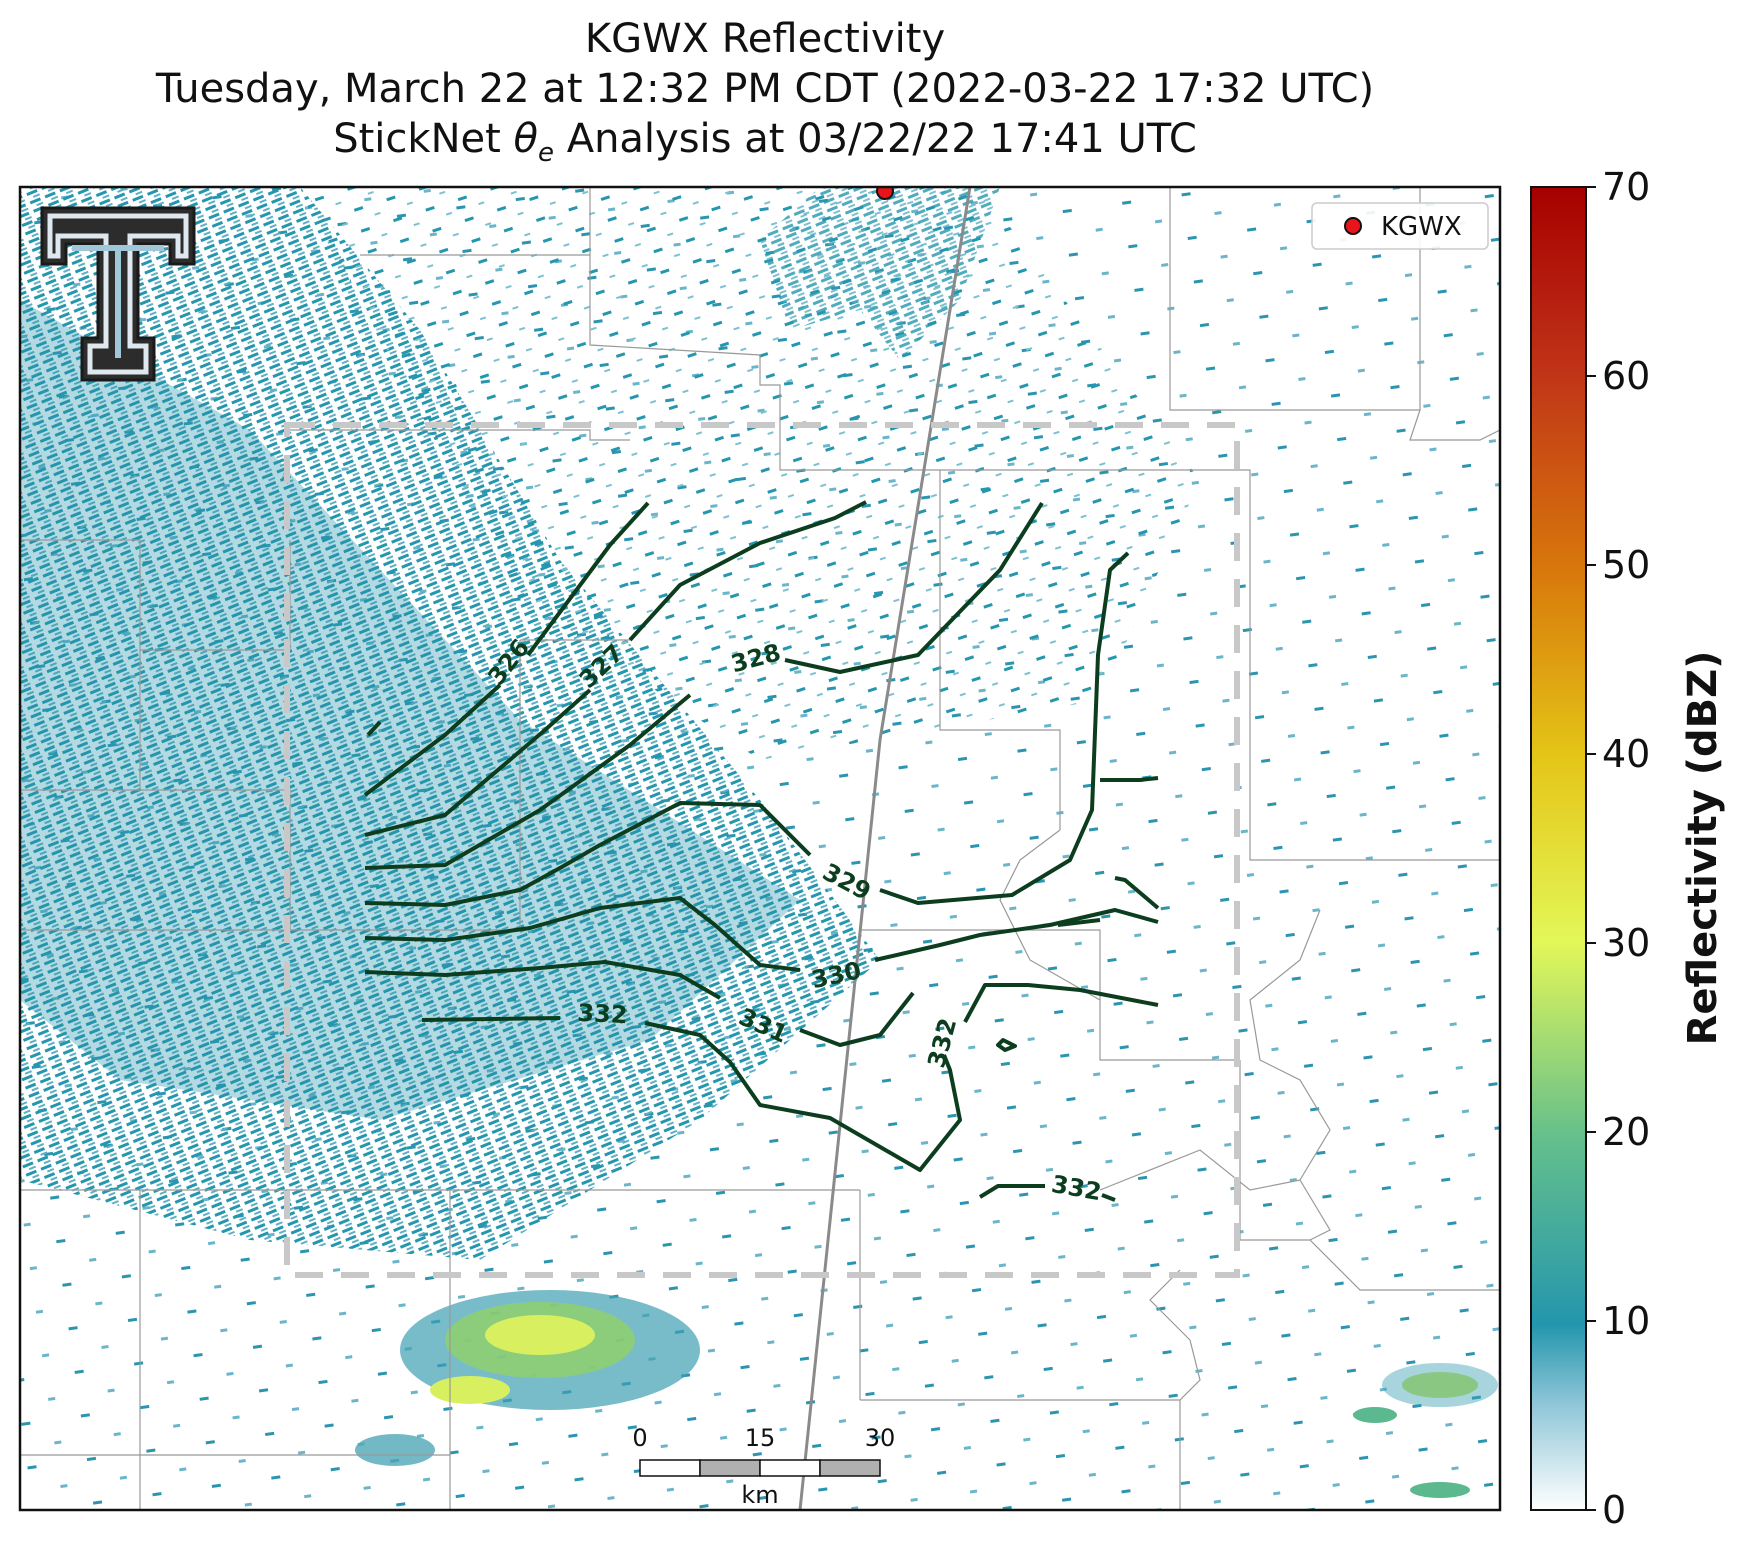 The height and width of the screenshot is (1552, 1738). I want to click on radar-site-marker, so click(885, 193).